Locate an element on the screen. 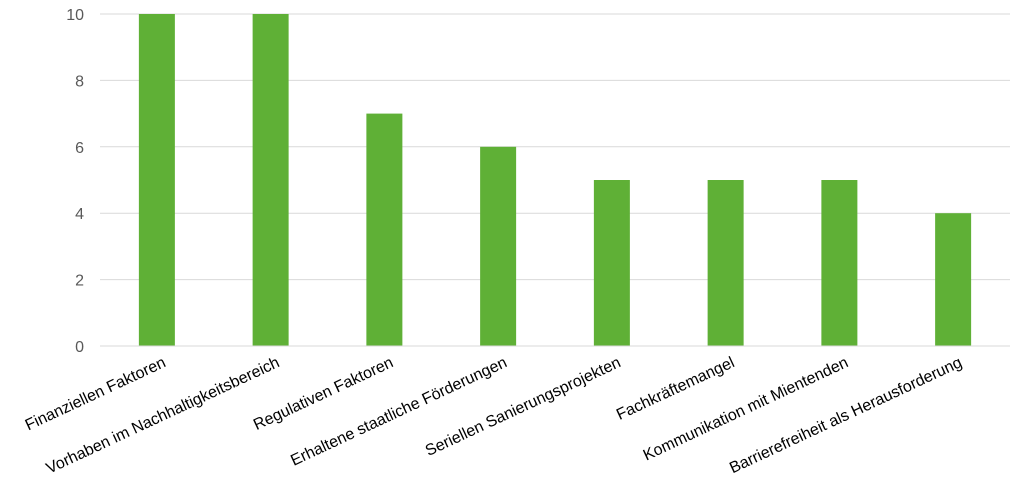  x-tick-label: Vorhaben im Nachhaltigkeitsbereich is located at coordinates (163, 415).